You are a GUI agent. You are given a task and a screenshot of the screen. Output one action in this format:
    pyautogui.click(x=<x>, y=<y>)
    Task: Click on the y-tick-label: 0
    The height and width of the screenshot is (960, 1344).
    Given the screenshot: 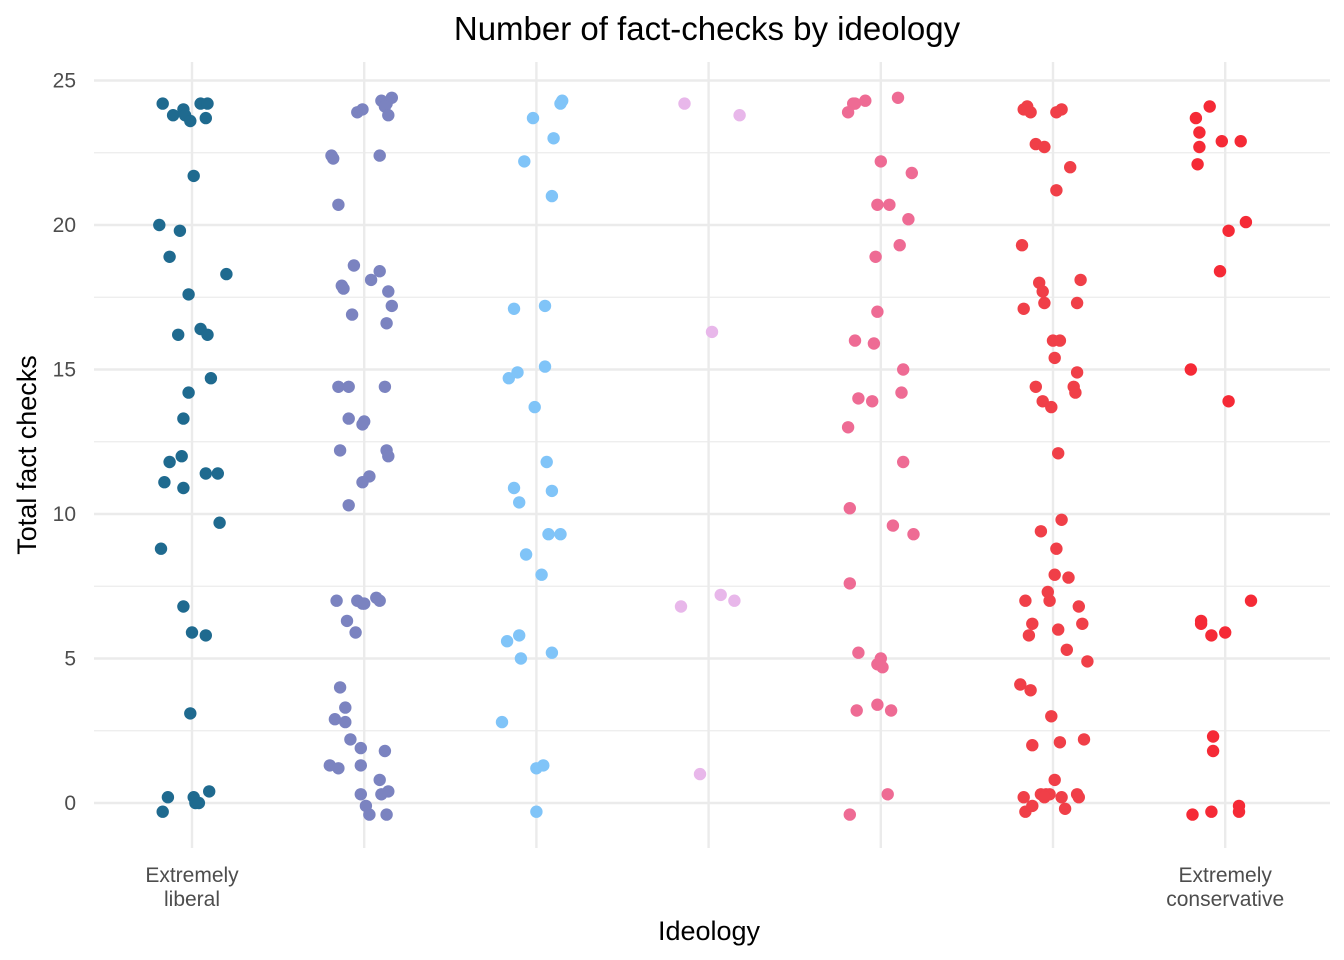 What is the action you would take?
    pyautogui.click(x=70, y=803)
    